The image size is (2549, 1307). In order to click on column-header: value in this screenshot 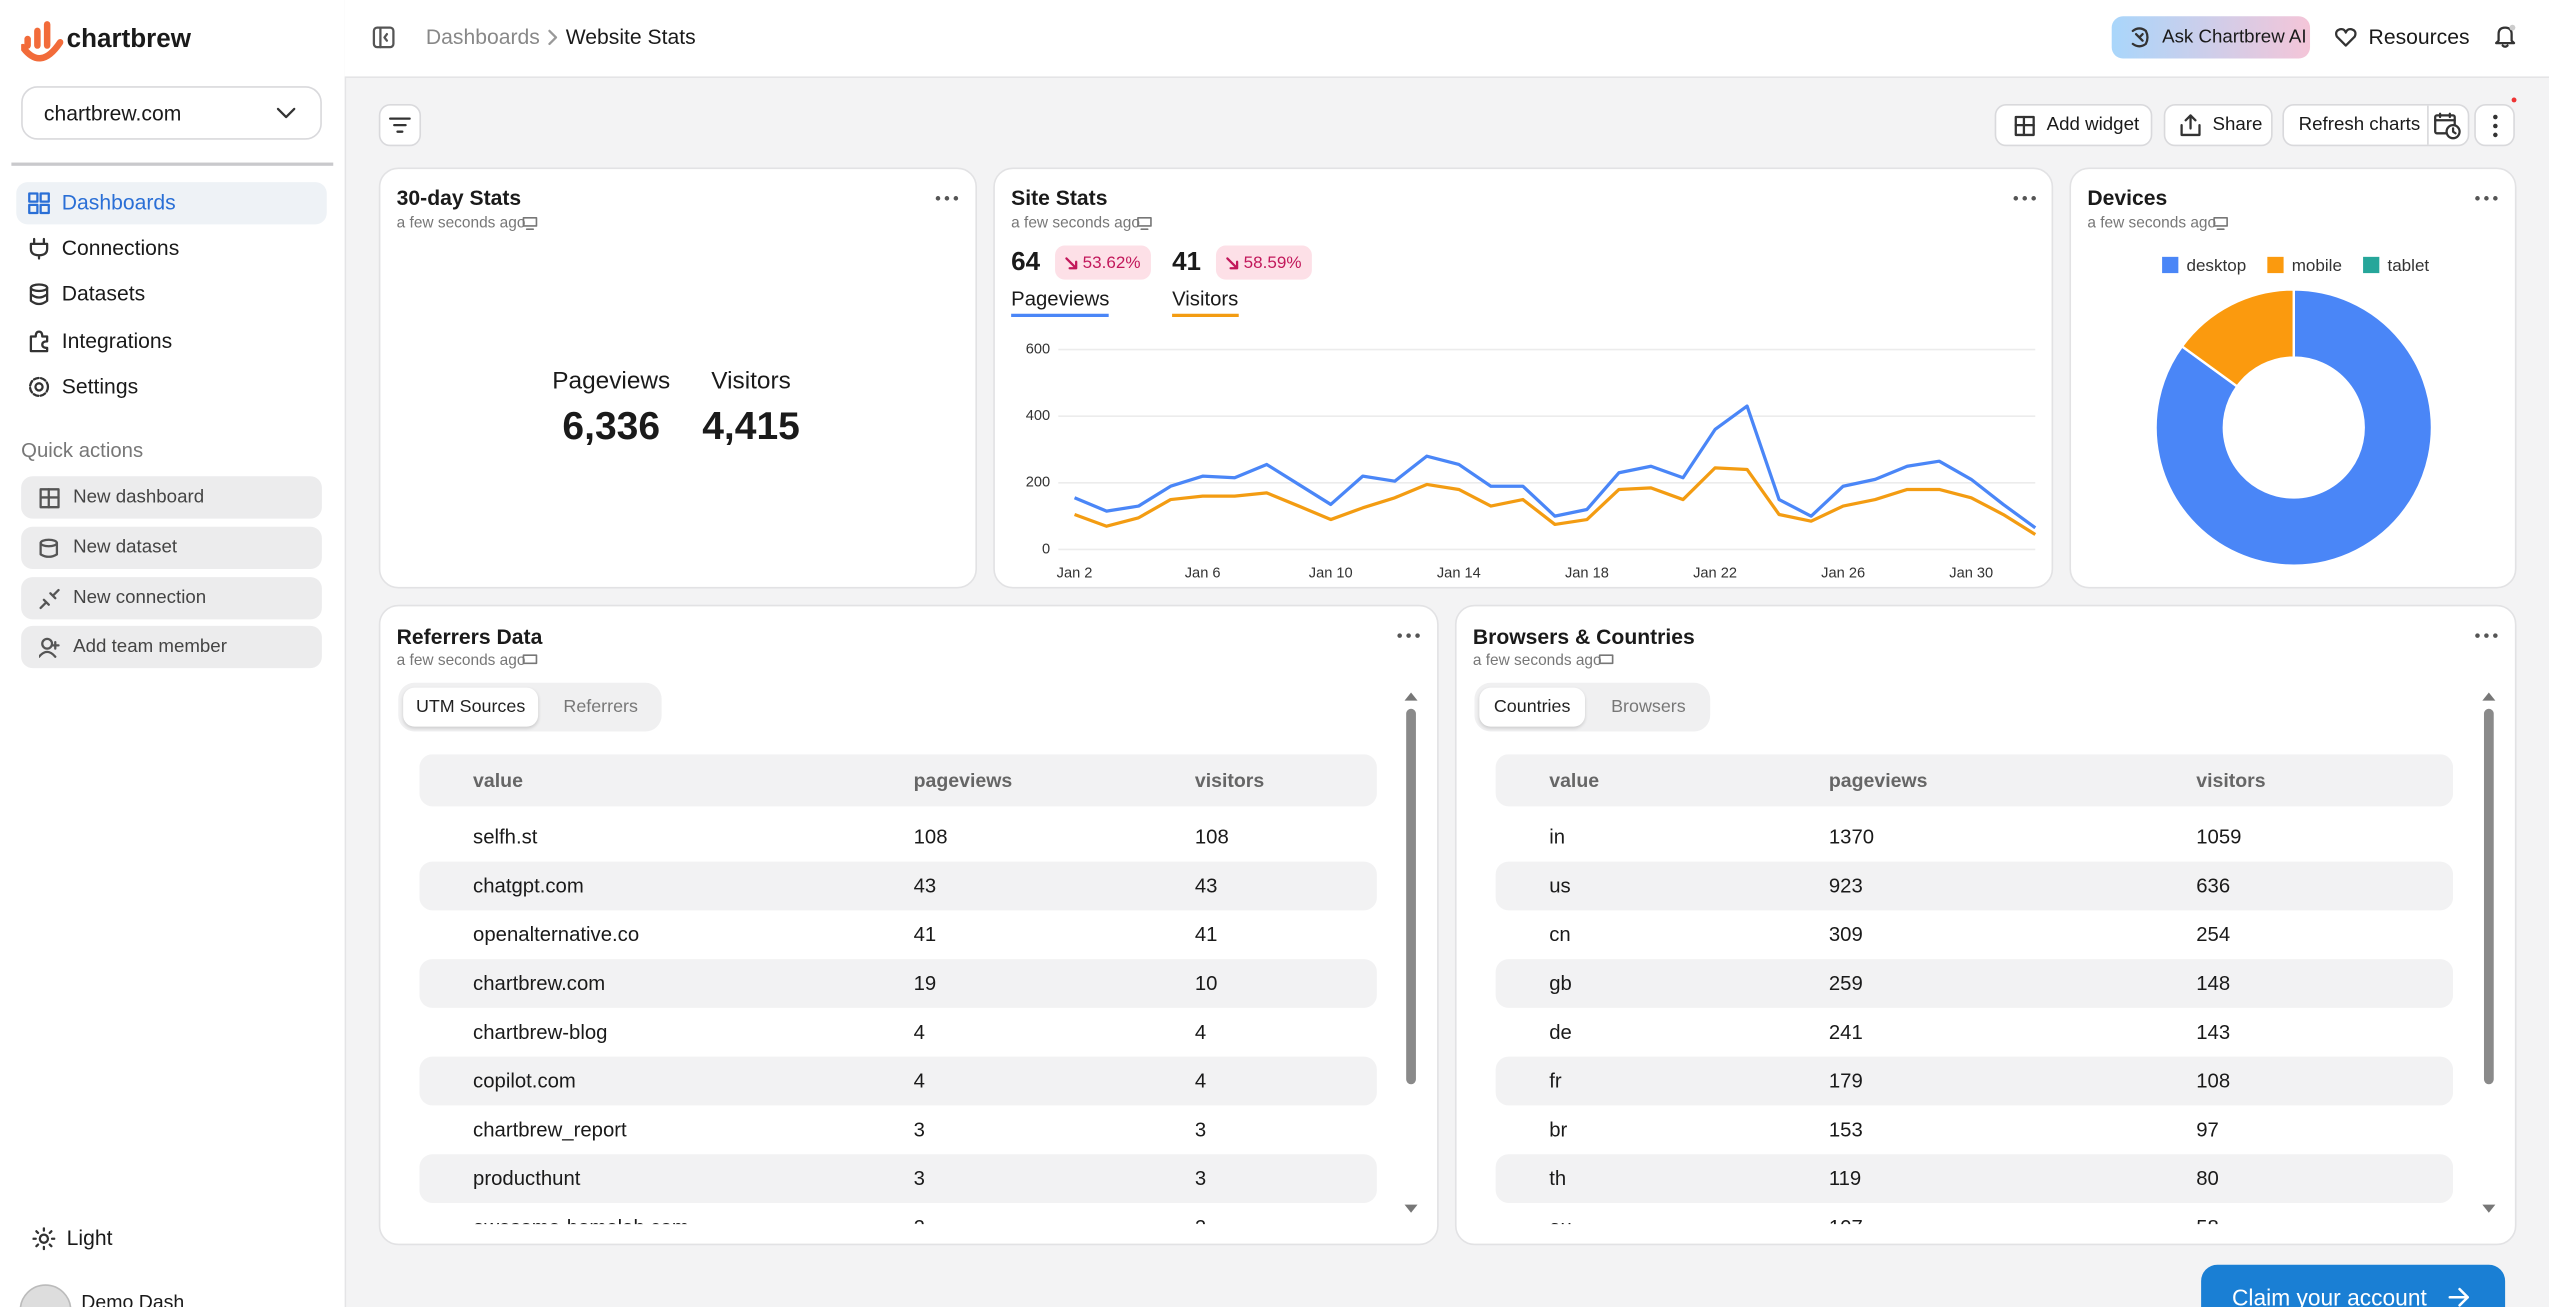, I will do `click(1574, 780)`.